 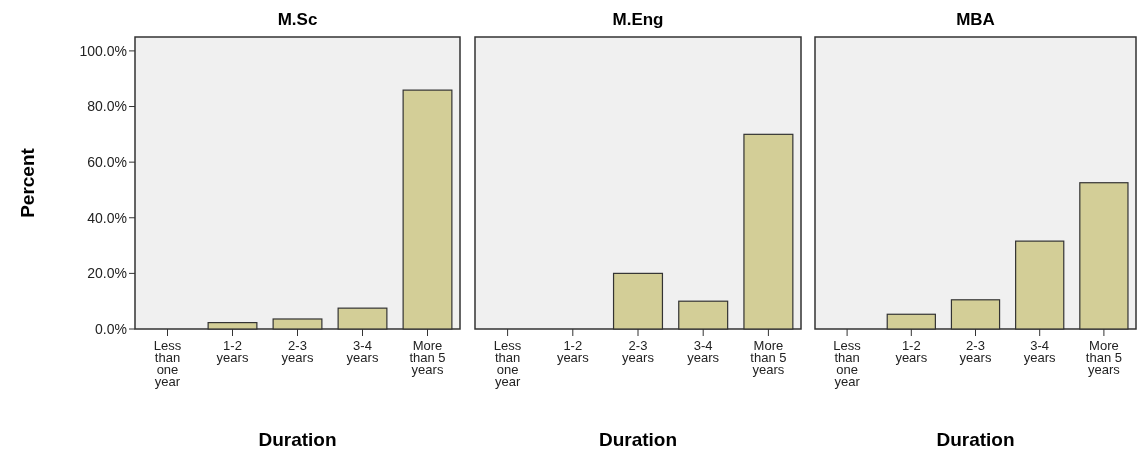 I want to click on chart-title: M.Eng, so click(x=638, y=19).